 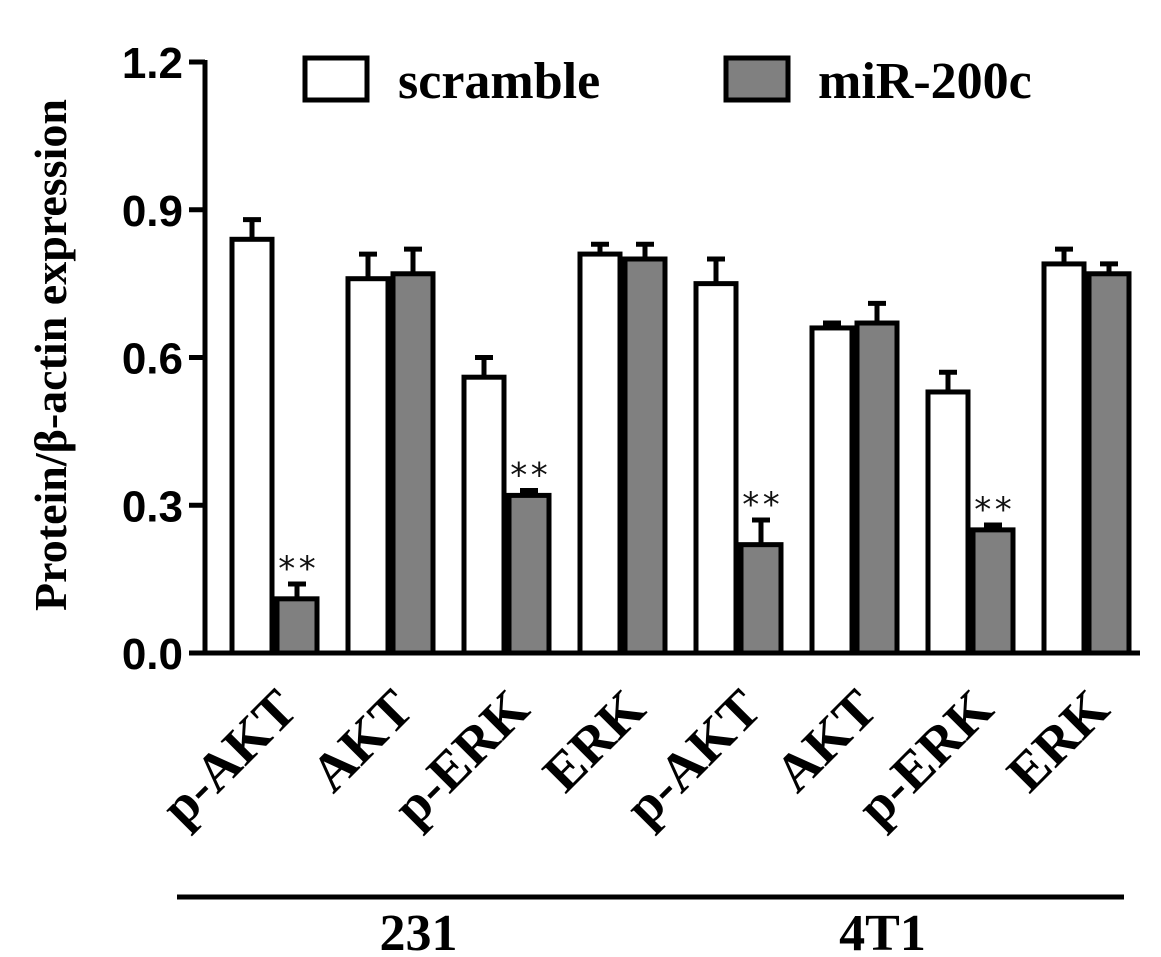 What do you see at coordinates (757, 79) in the screenshot?
I see `legend-swatch-mir-200c` at bounding box center [757, 79].